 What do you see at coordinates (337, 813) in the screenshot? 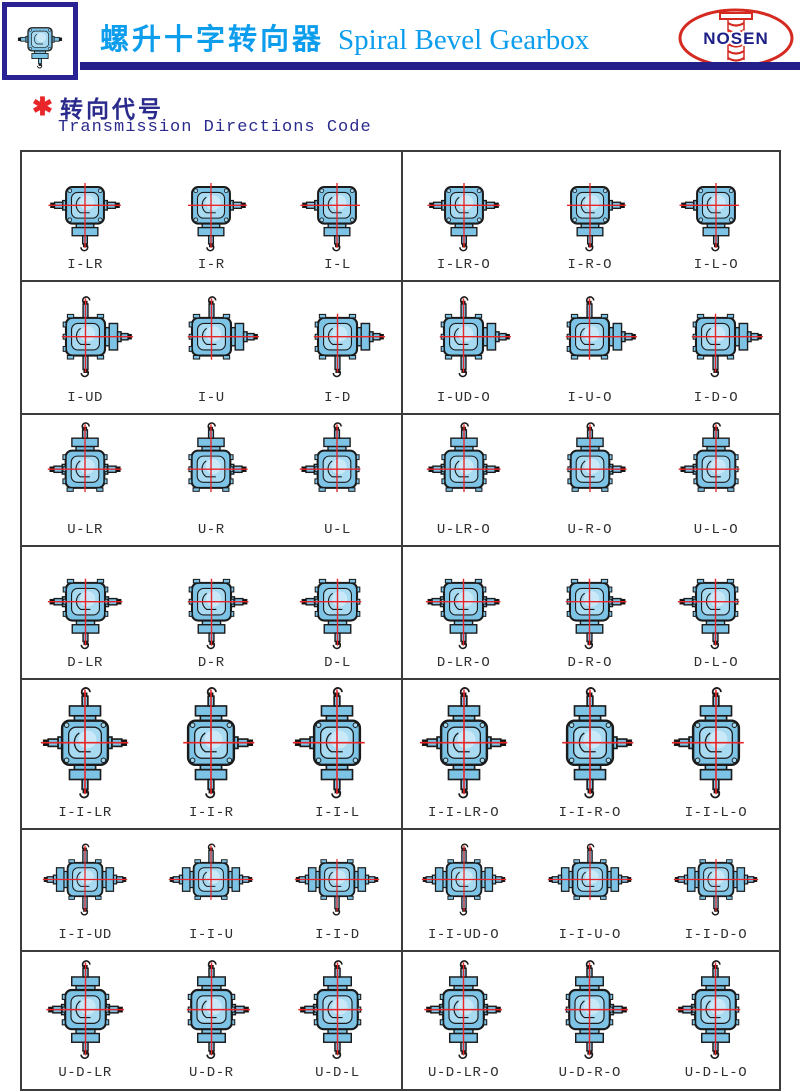
I see `direction-code-label: I-I-L` at bounding box center [337, 813].